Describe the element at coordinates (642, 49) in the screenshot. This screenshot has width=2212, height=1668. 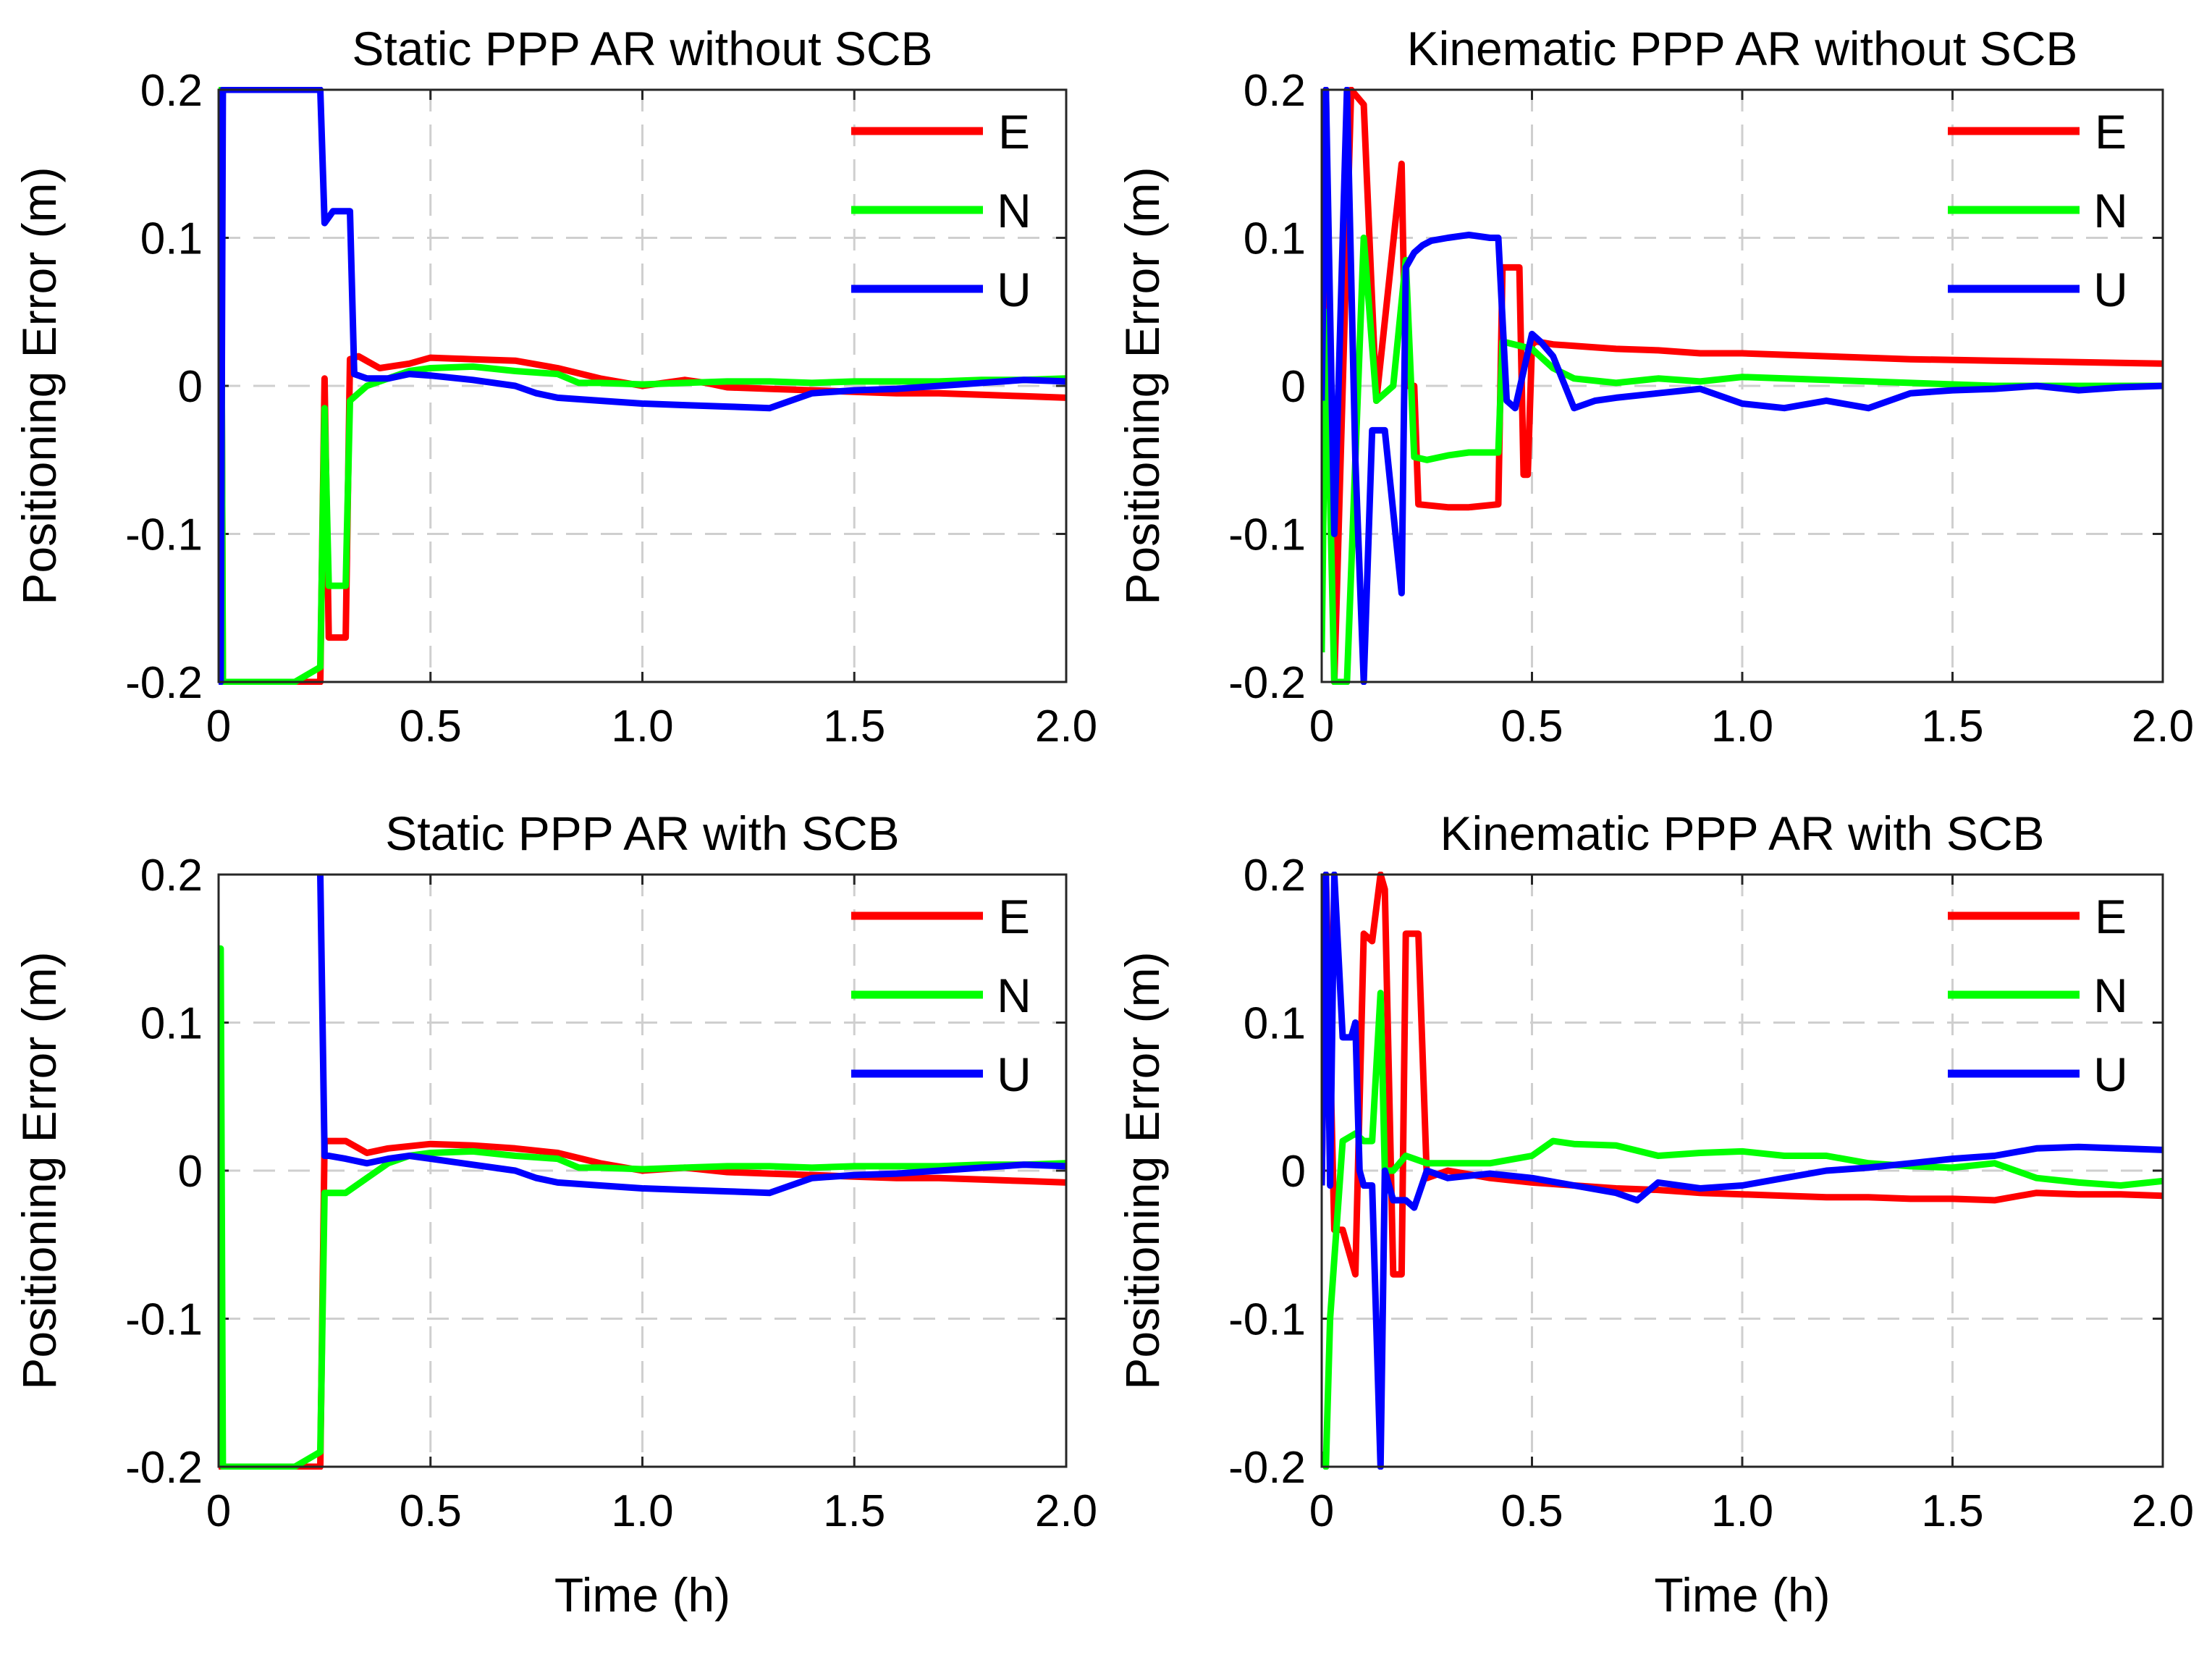
I see `chart-title: Static PPP AR without SCB` at that location.